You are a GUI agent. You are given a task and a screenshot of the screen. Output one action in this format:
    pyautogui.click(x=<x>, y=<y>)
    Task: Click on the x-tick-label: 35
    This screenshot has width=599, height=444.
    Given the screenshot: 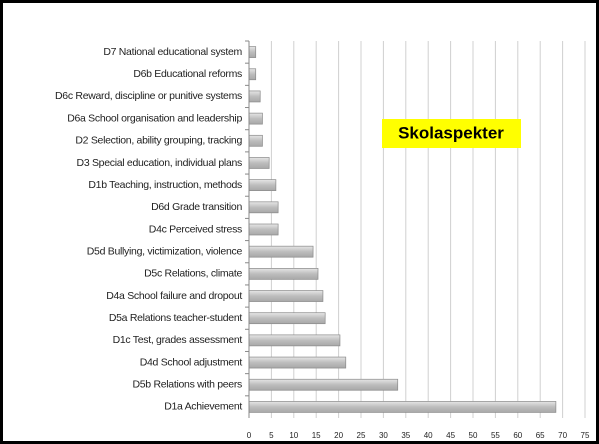 What is the action you would take?
    pyautogui.click(x=405, y=435)
    